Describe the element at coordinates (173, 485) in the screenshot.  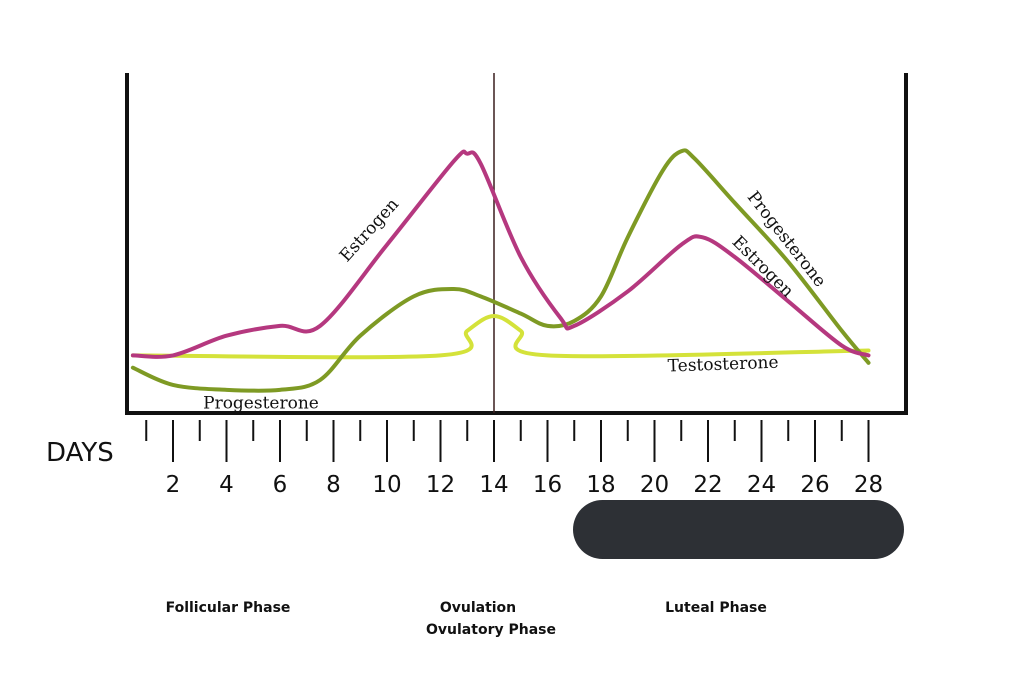
I see `x-tick-label: 2` at that location.